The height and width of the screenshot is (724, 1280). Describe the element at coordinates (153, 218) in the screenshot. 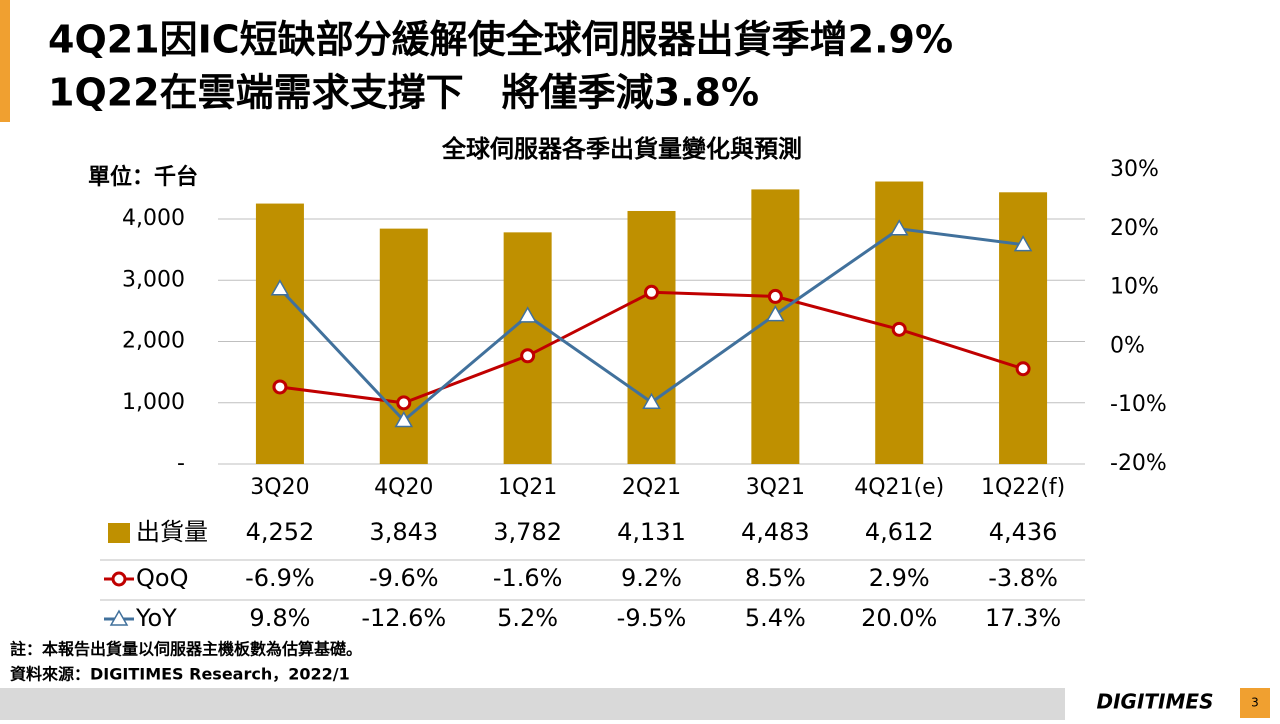

I see `y-tick-label: 4,000` at that location.